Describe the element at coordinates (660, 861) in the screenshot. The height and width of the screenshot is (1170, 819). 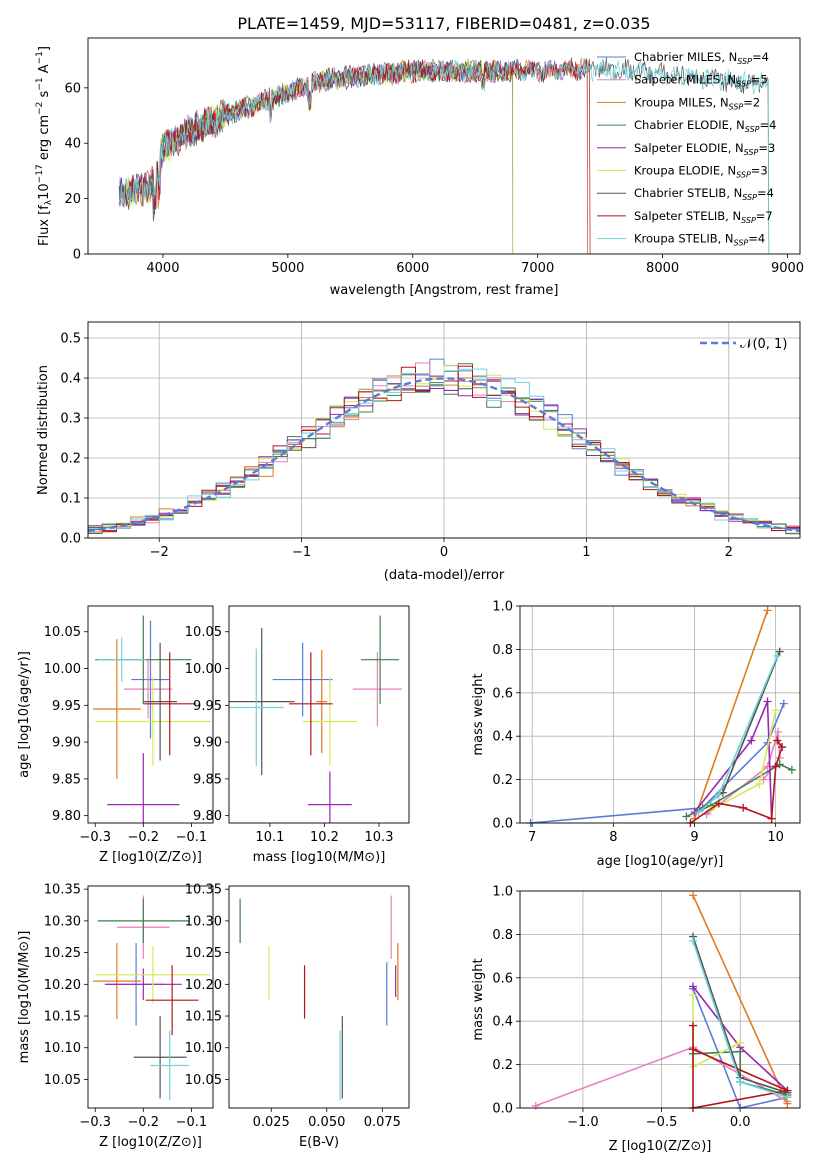
I see `x-axis-label: age [log10(age/yr)]` at that location.